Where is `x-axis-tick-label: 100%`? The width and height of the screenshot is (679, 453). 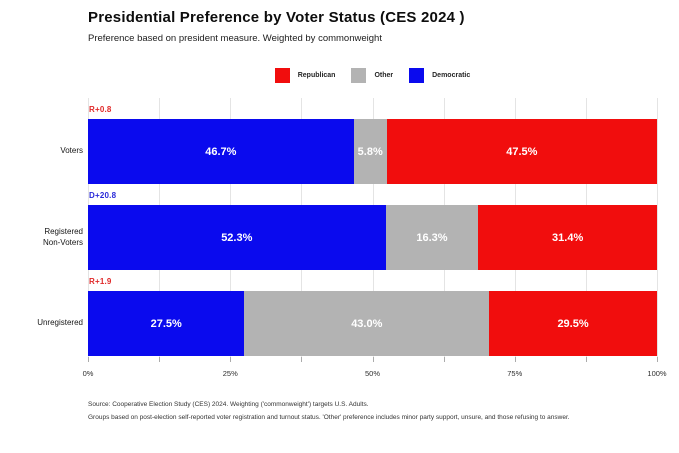
x-axis-tick-label: 100% is located at coordinates (657, 373).